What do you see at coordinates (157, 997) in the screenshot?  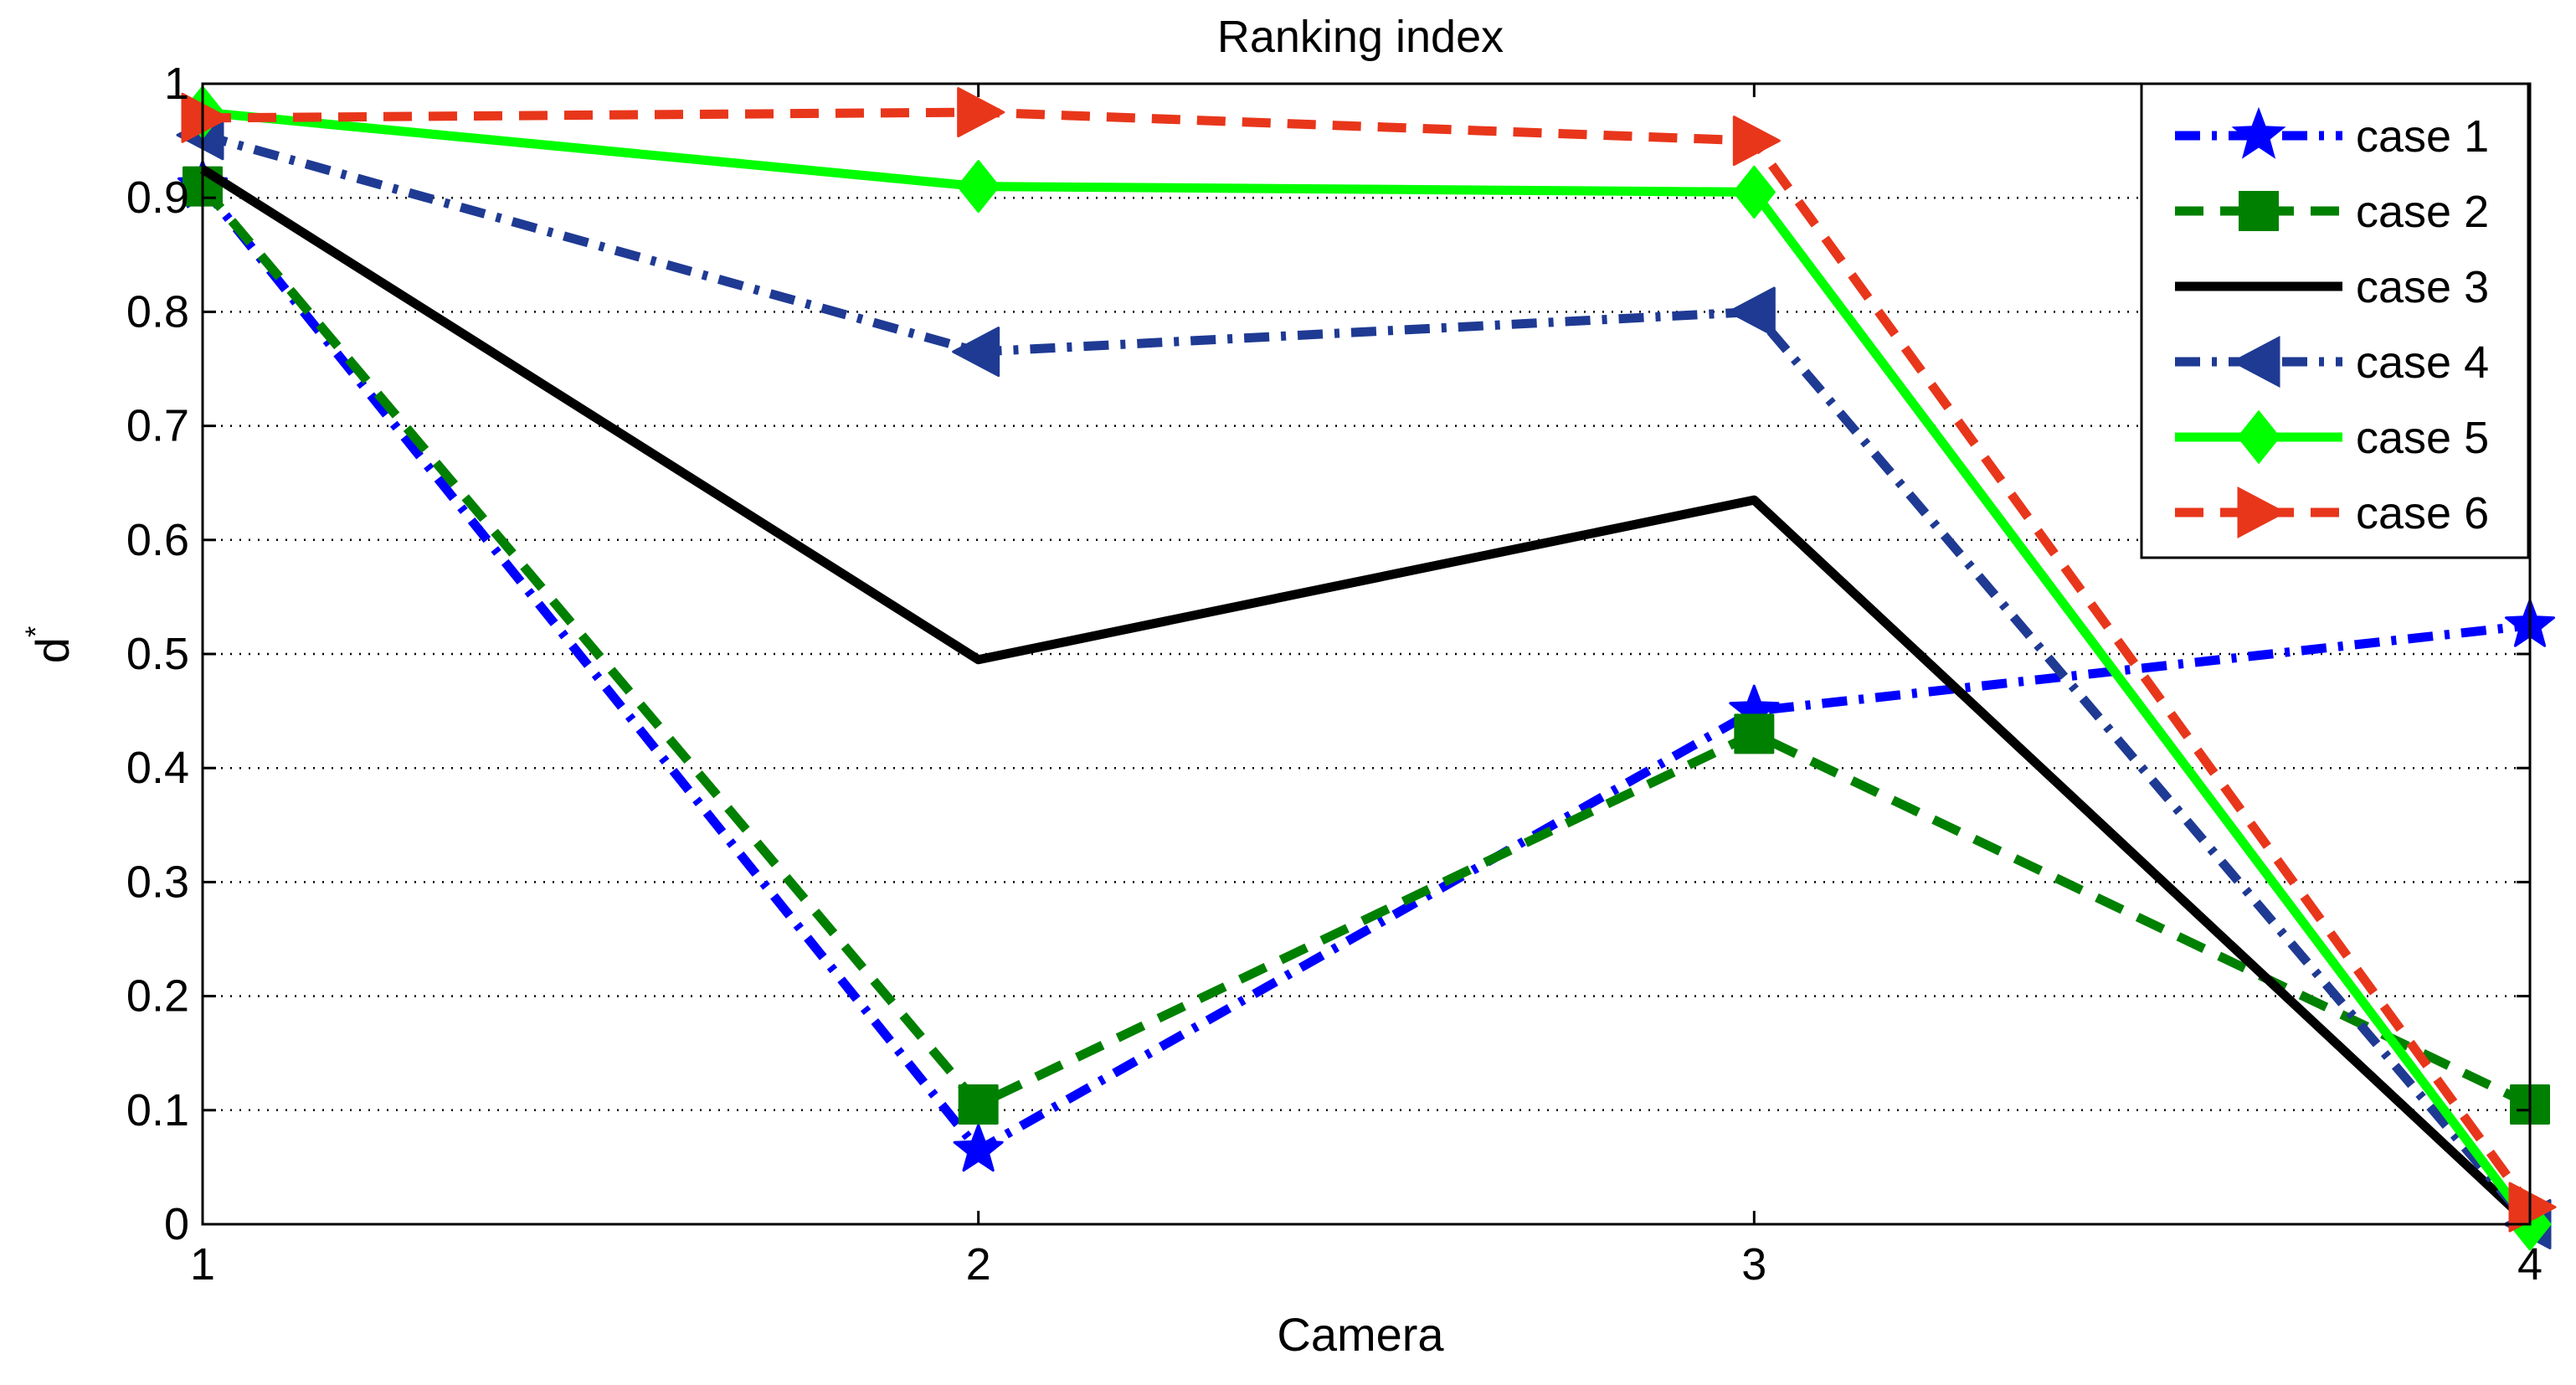 I see `y-tick-label: 0.2` at bounding box center [157, 997].